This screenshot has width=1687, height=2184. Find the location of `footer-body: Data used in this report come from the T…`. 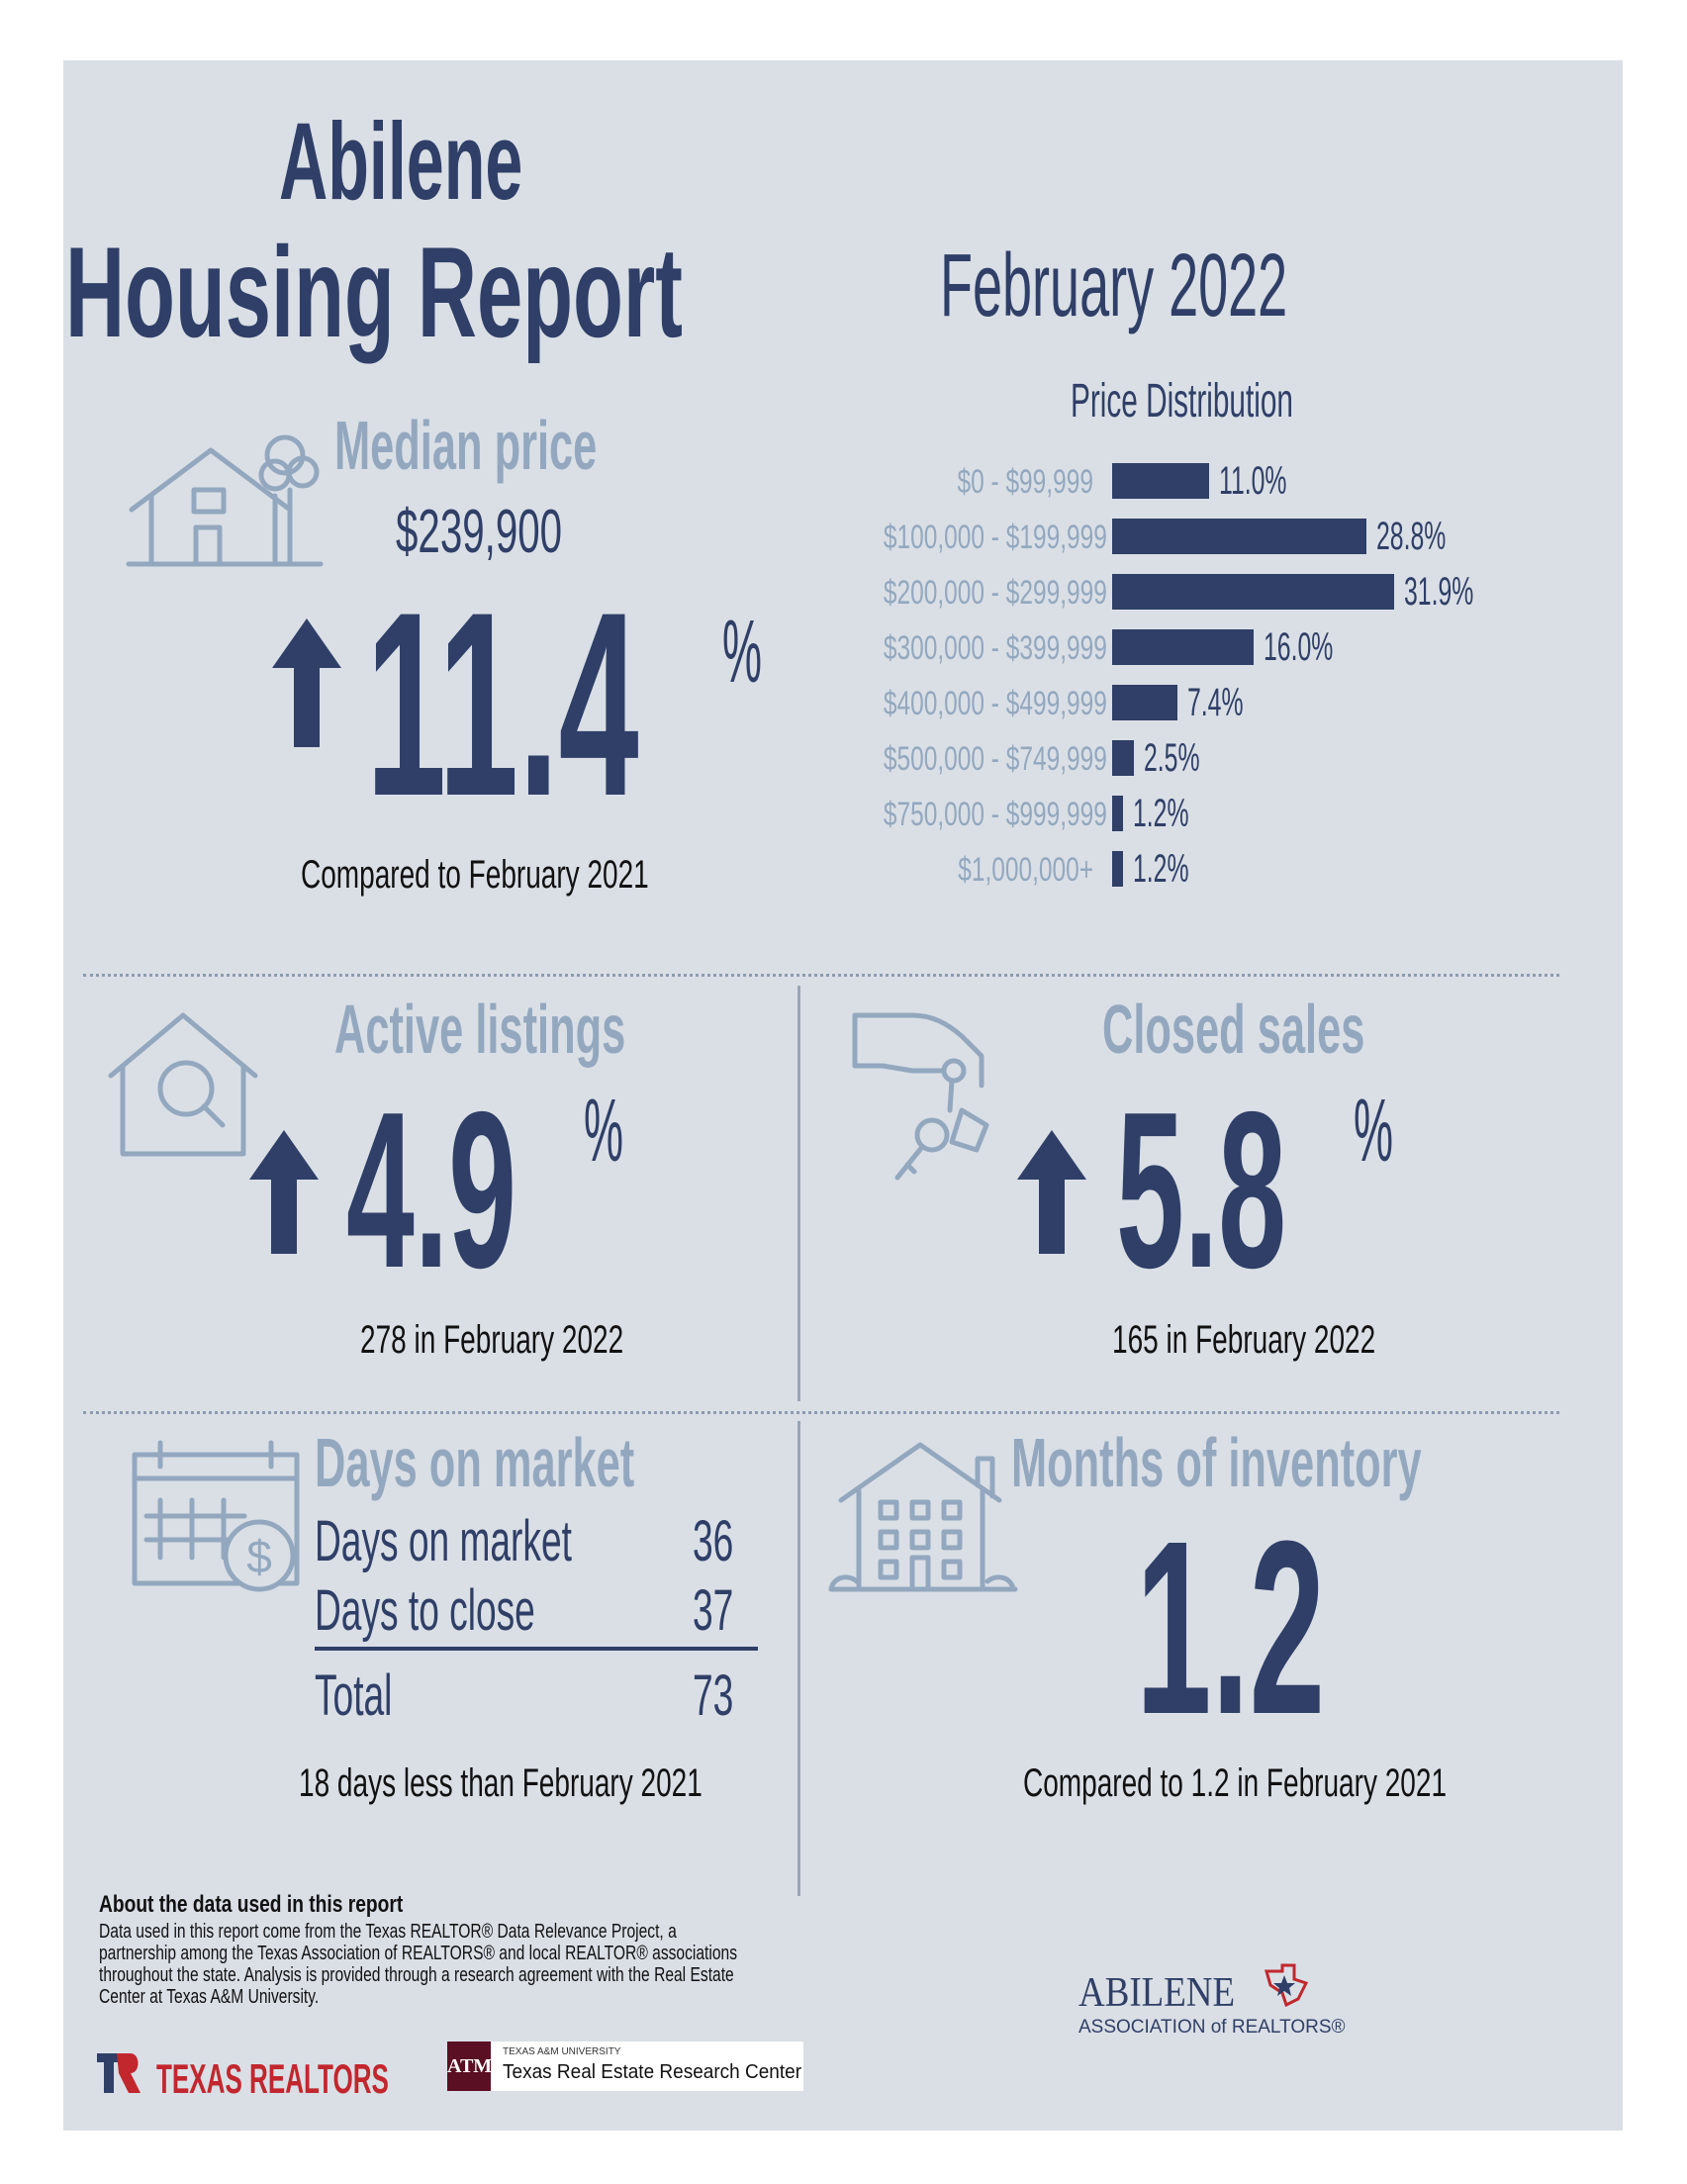

footer-body: Data used in this report come from the T… is located at coordinates (418, 1964).